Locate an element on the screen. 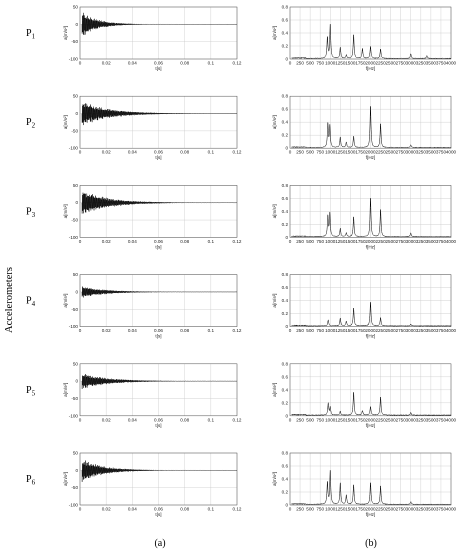 This screenshot has height=550, width=460. xtick-label: 2500 is located at coordinates (391, 152).